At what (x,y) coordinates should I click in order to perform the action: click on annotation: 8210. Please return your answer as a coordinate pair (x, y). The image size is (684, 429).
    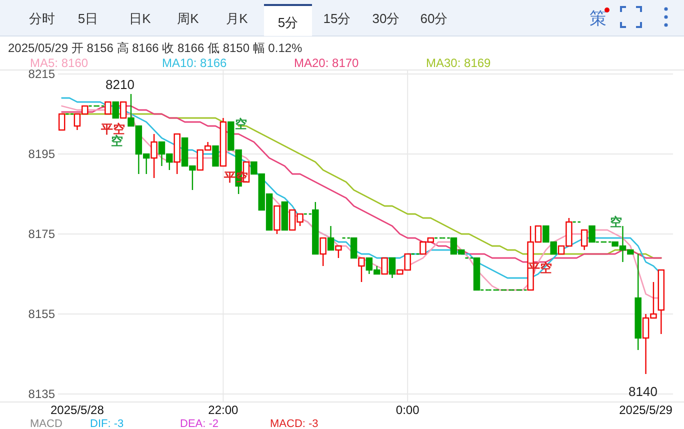
    Looking at the image, I should click on (120, 84).